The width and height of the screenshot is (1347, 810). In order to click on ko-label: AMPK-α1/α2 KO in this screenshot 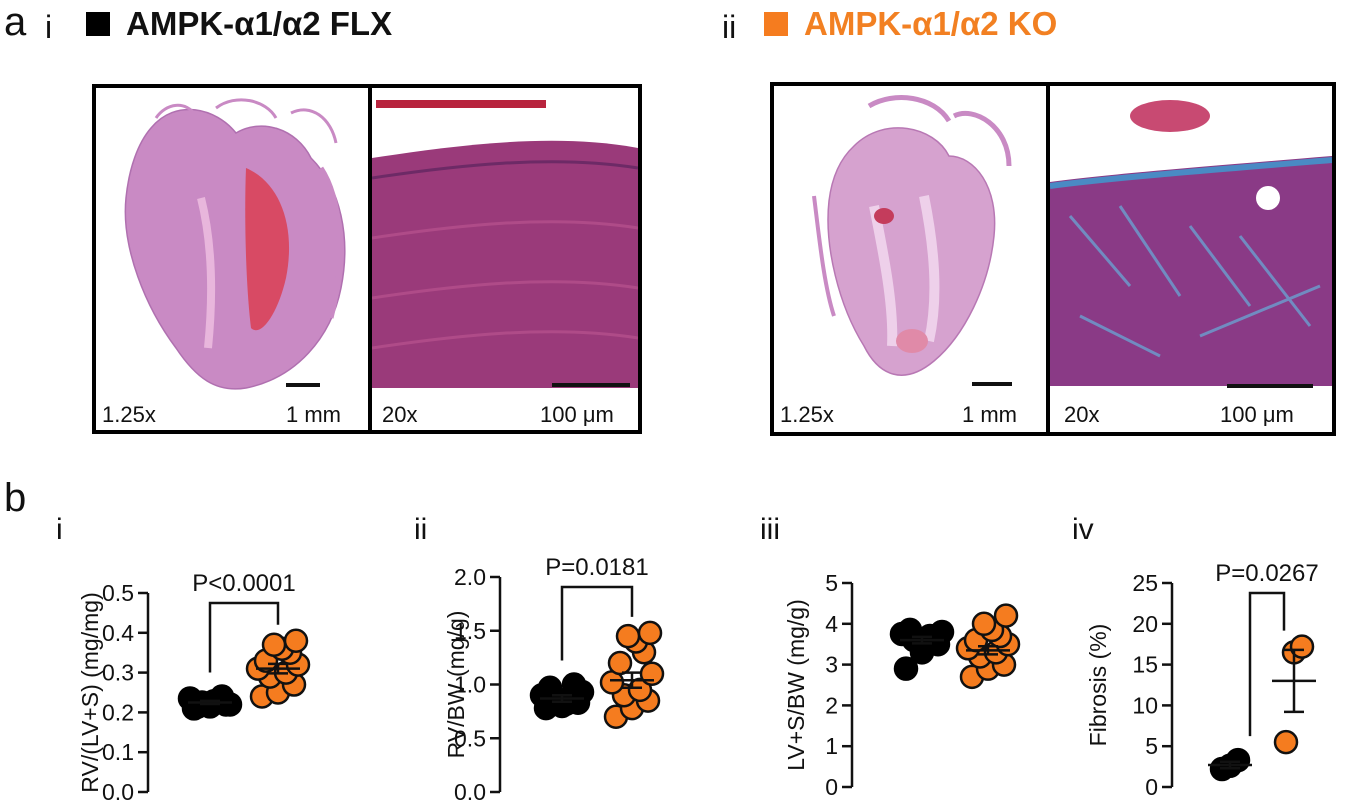, I will do `click(931, 23)`.